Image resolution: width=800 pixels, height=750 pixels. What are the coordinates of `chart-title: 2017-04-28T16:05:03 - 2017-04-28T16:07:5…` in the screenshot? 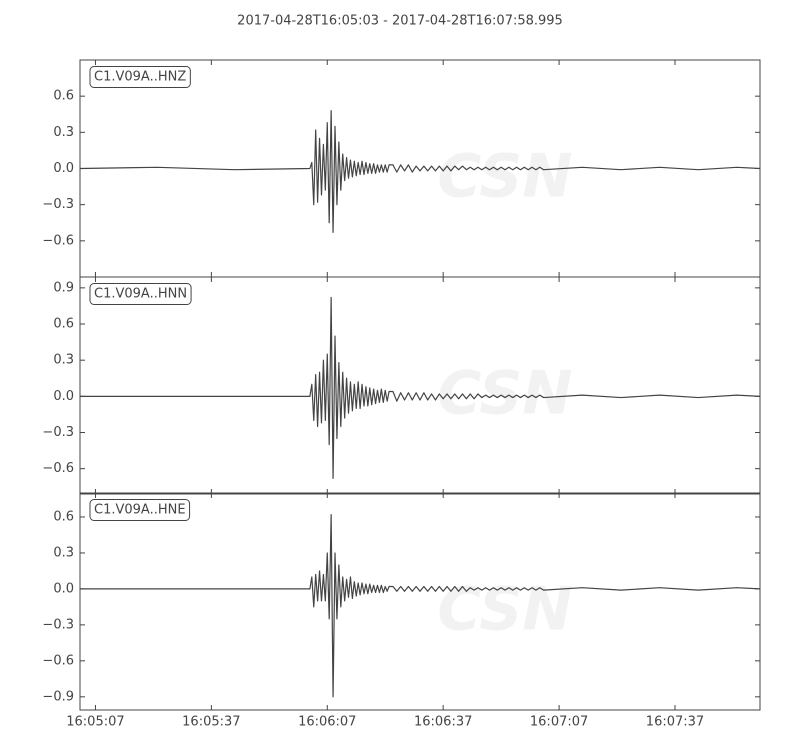 It's located at (400, 21).